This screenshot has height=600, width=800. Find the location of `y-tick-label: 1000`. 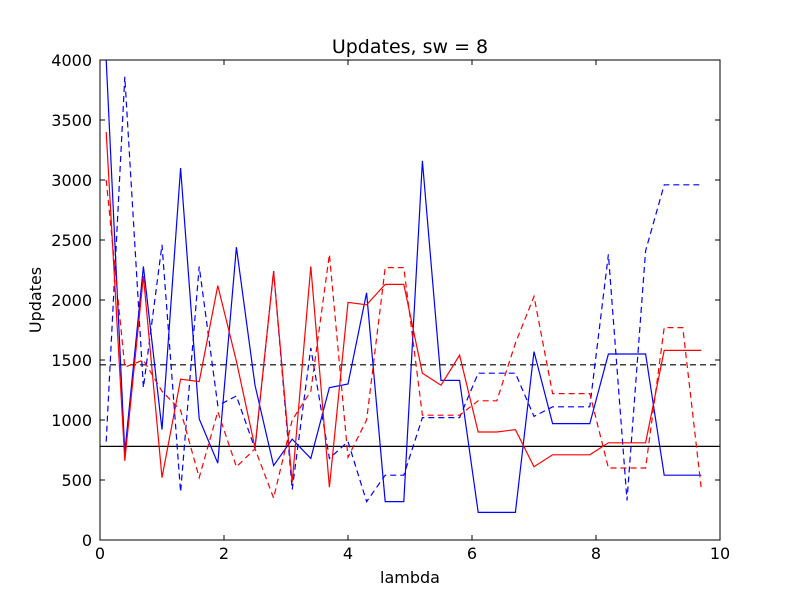

y-tick-label: 1000 is located at coordinates (71, 420).